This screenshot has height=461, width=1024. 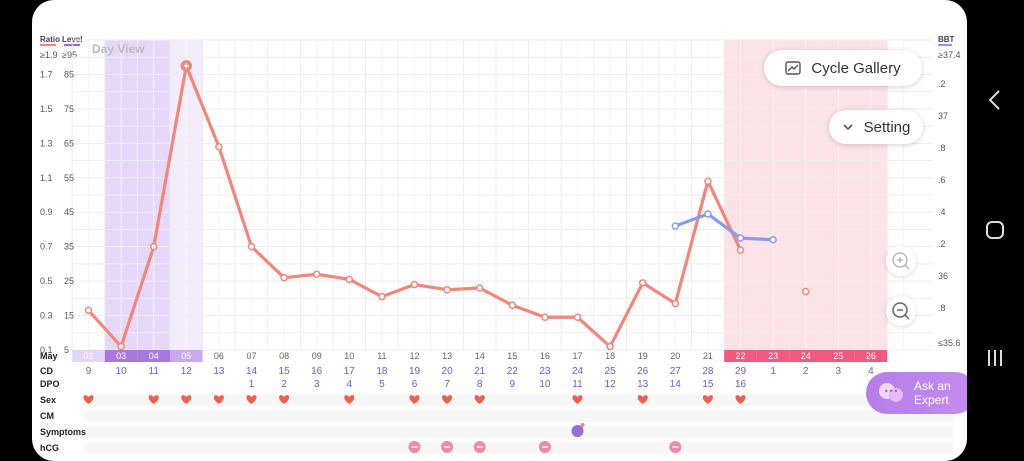 I want to click on cd-value: 21, so click(x=480, y=371).